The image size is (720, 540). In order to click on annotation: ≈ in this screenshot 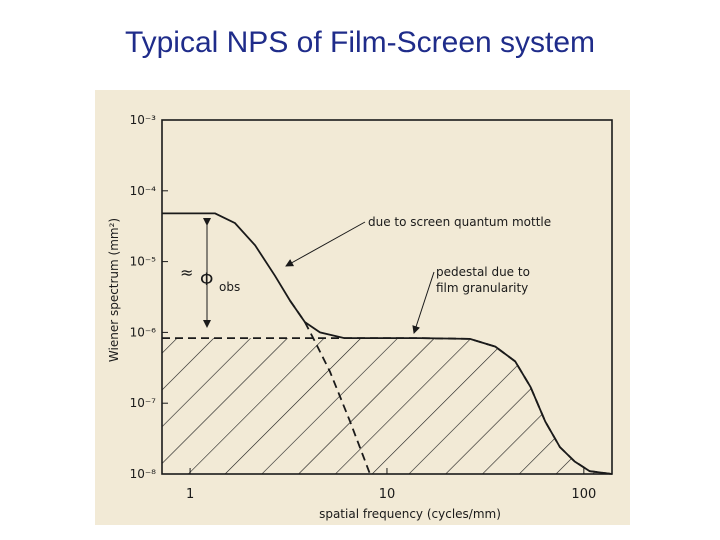, I will do `click(186, 272)`.